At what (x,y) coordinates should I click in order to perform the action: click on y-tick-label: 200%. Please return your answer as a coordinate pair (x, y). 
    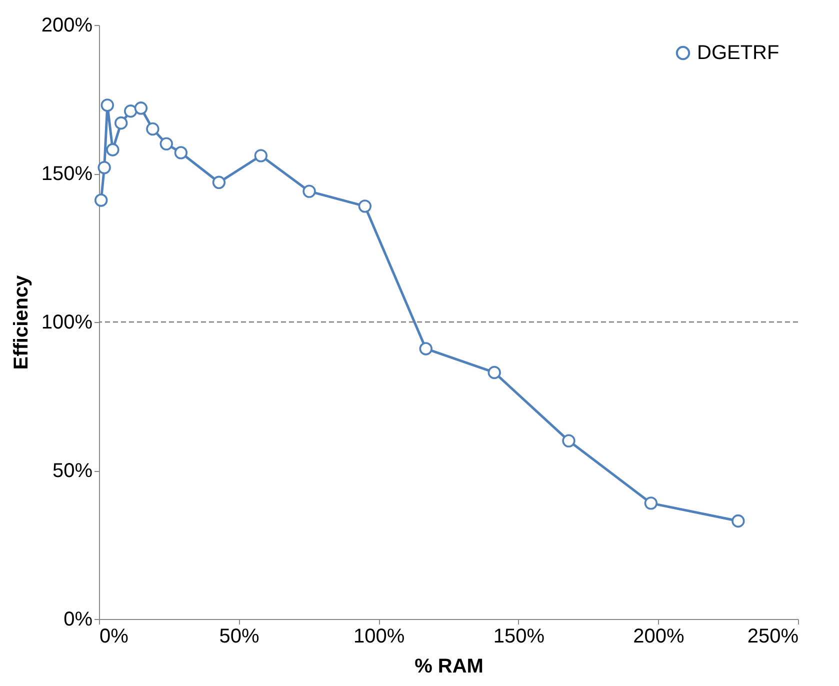
    Looking at the image, I should click on (67, 25).